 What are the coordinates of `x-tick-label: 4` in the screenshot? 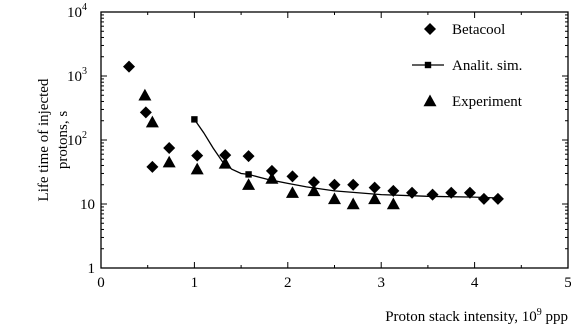 It's located at (475, 283).